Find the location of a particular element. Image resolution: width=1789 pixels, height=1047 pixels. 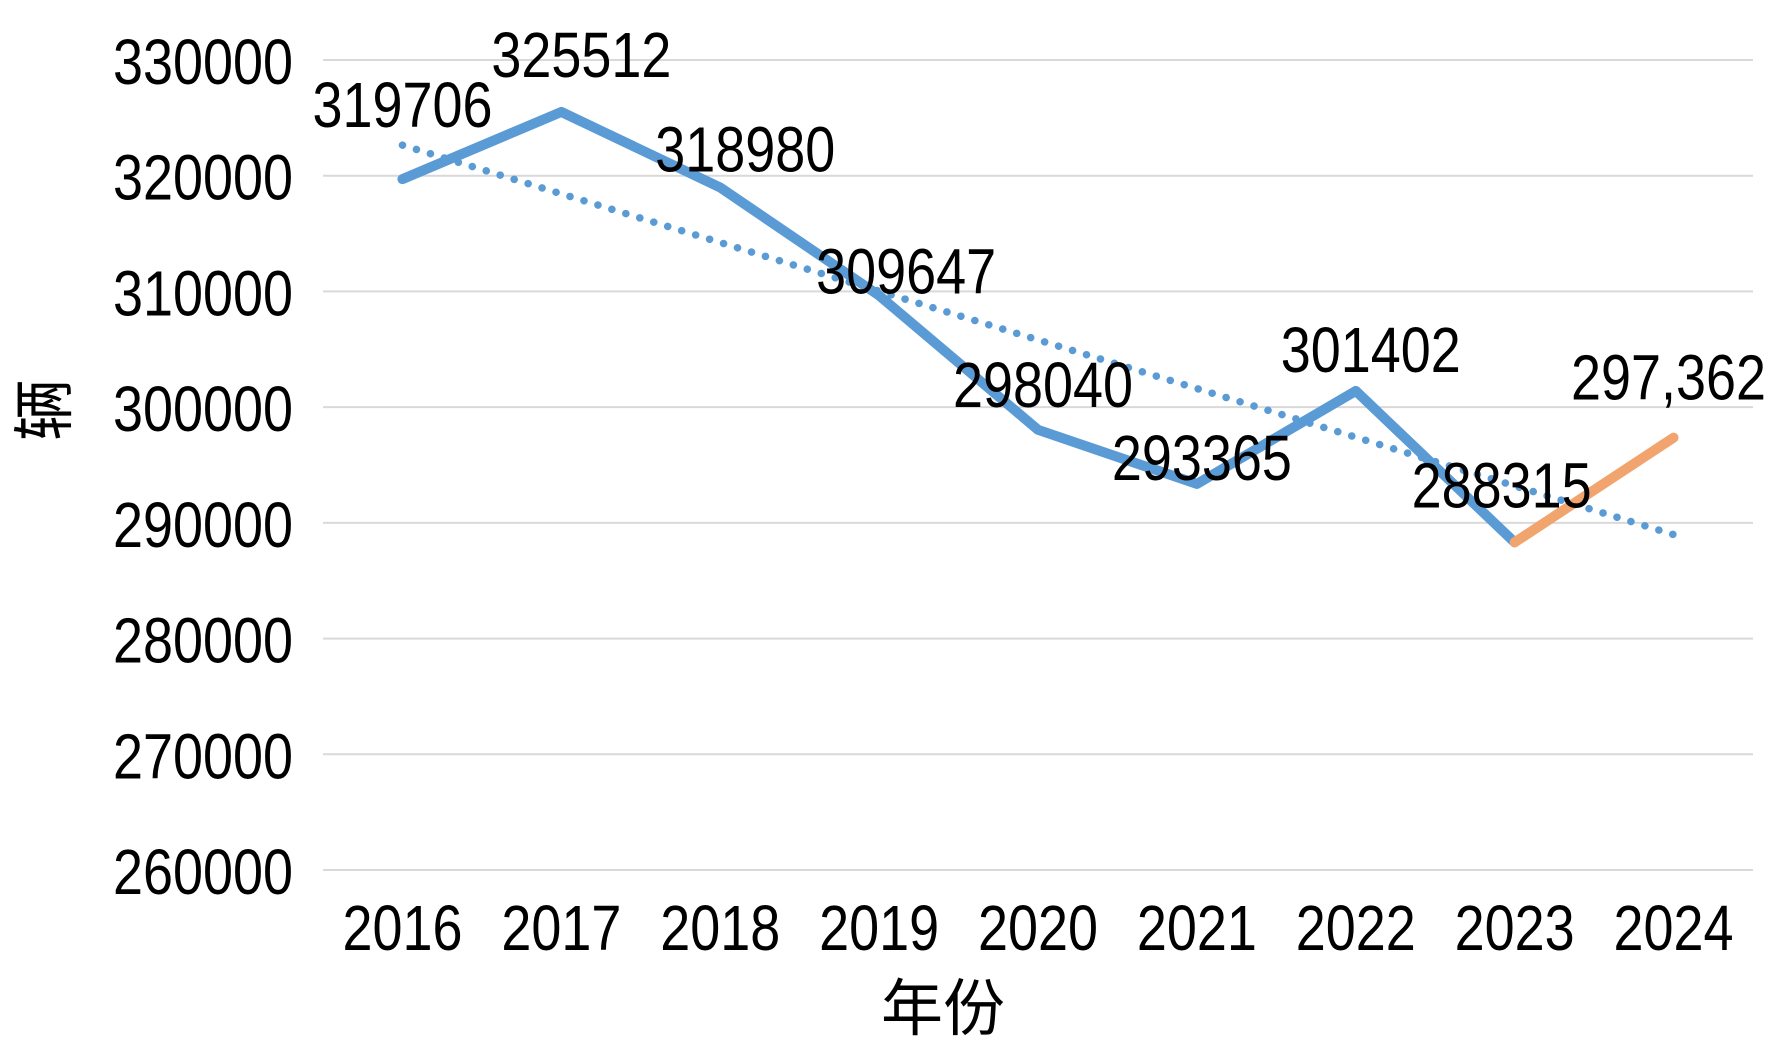

y-tick-label: 290000 is located at coordinates (203, 525).